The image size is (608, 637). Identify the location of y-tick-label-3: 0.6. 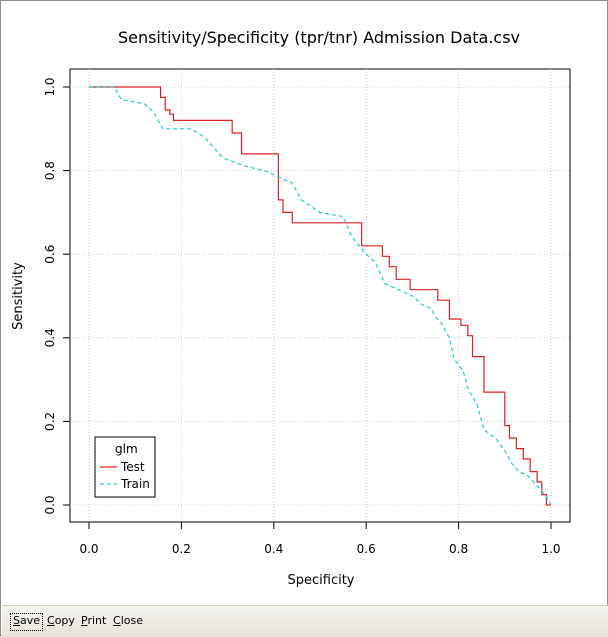
(50, 254).